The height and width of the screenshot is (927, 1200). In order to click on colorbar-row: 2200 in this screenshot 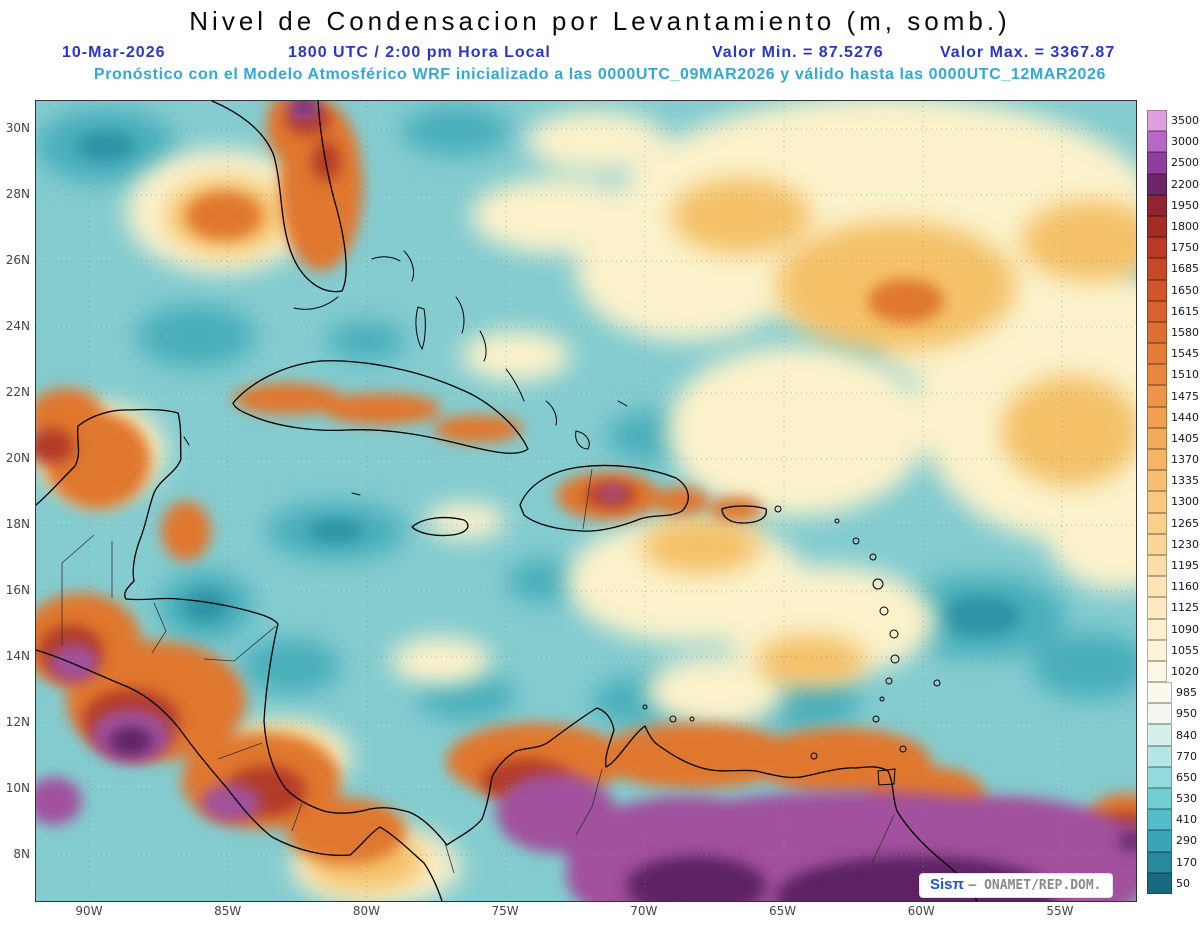, I will do `click(1173, 184)`.